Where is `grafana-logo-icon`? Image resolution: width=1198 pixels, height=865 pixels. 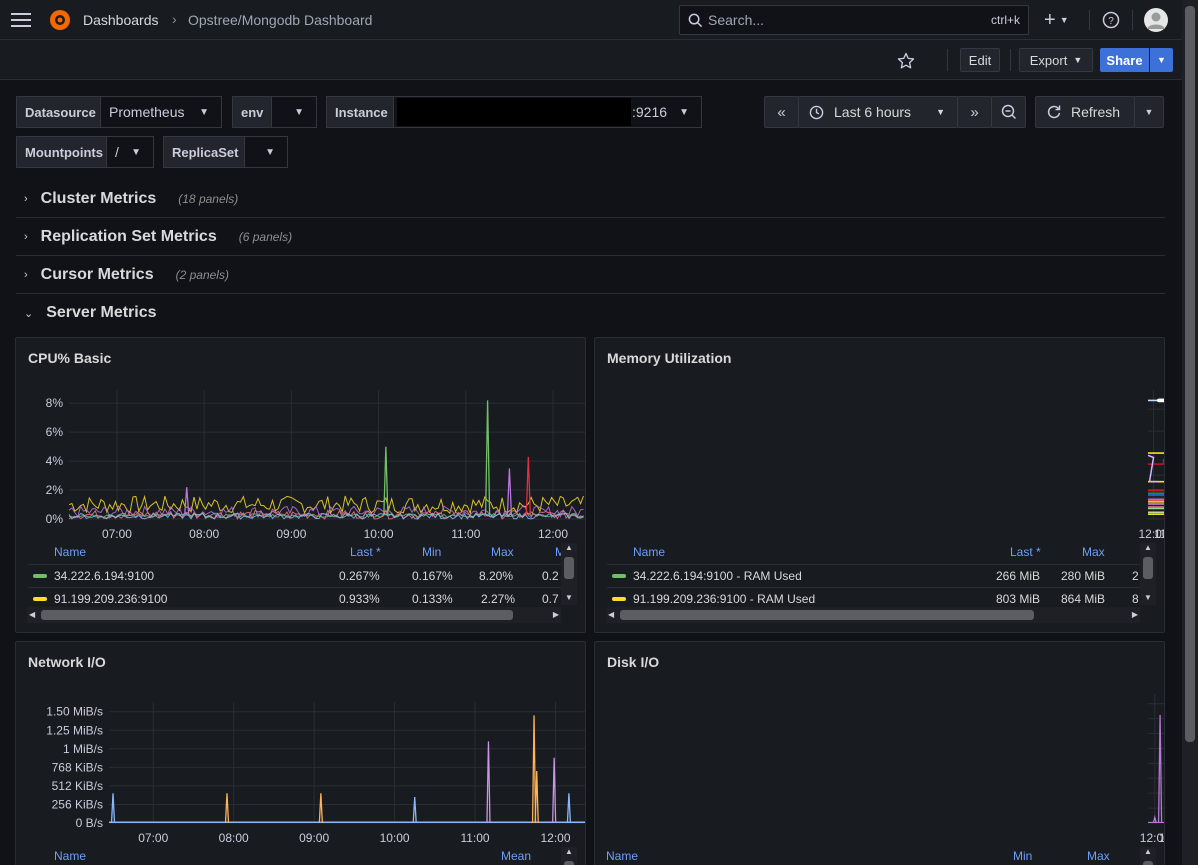 grafana-logo-icon is located at coordinates (60, 20).